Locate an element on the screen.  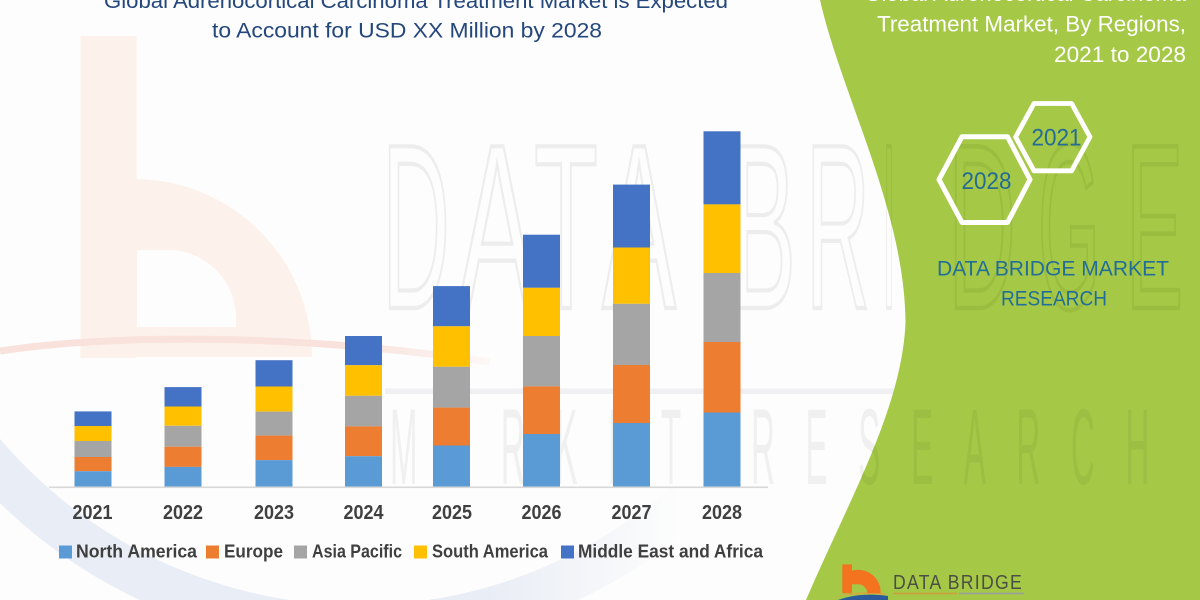
svg-text: North America is located at coordinates (137, 551).